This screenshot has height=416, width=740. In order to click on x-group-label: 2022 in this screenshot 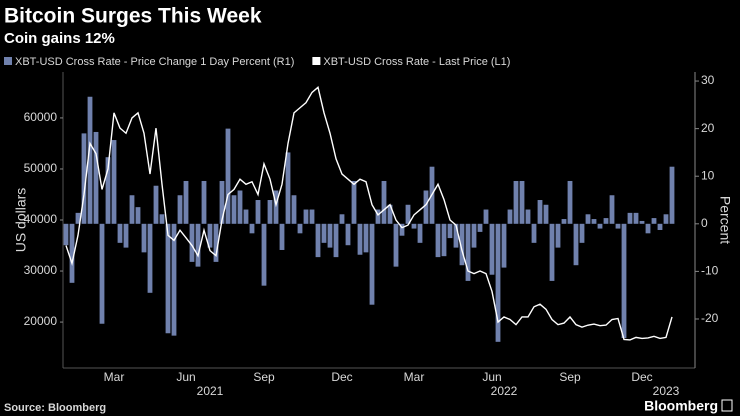, I will do `click(504, 391)`.